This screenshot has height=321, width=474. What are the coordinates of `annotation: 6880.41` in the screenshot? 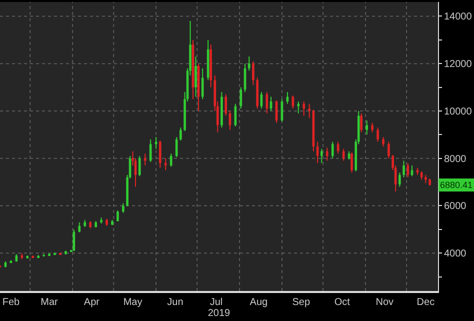 It's located at (456, 185).